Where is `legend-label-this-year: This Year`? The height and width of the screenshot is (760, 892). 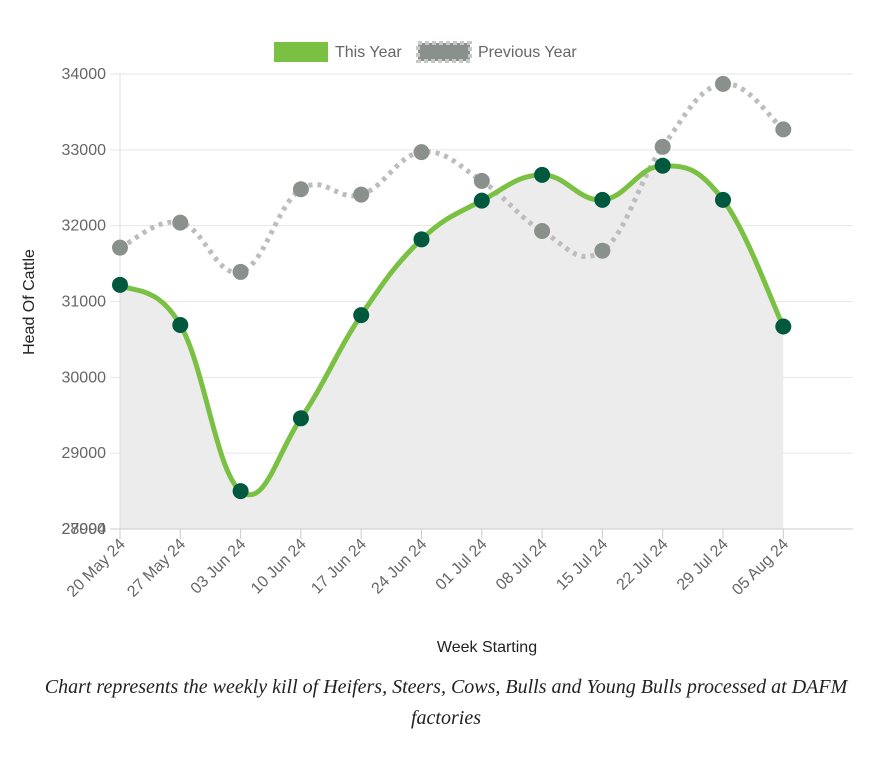
legend-label-this-year: This Year is located at coordinates (368, 52).